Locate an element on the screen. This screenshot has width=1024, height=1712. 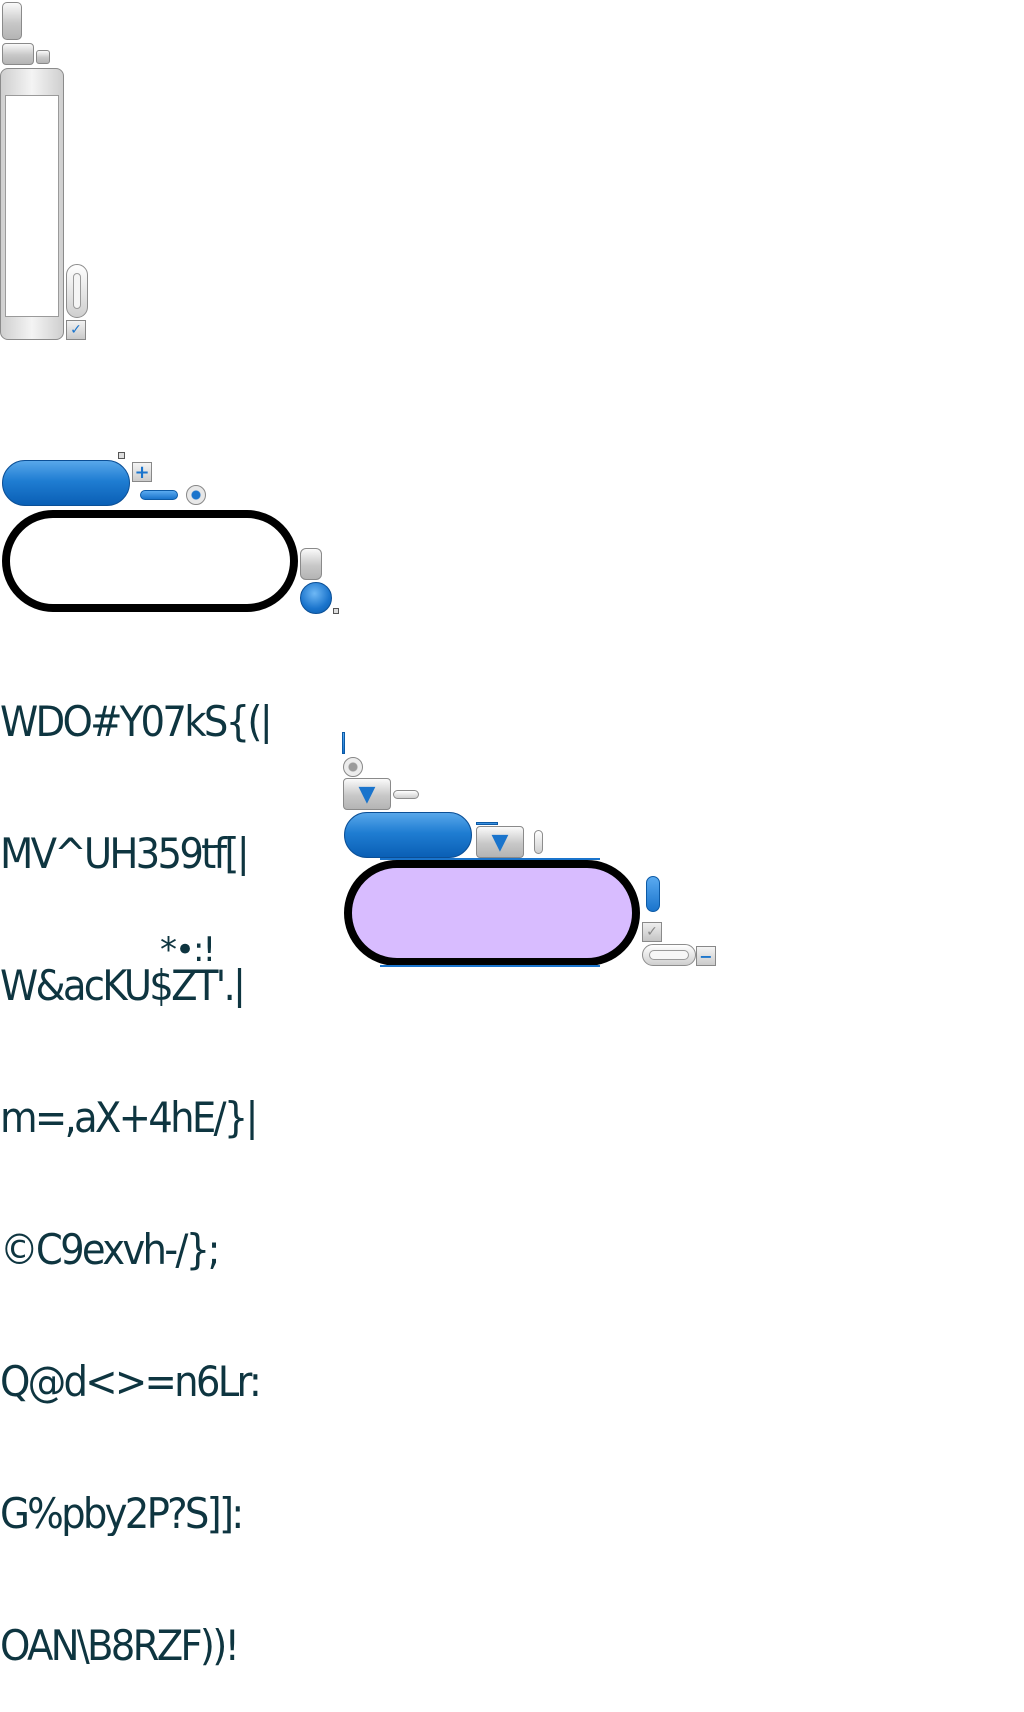
small-horizontal-slider is located at coordinates (406, 794).